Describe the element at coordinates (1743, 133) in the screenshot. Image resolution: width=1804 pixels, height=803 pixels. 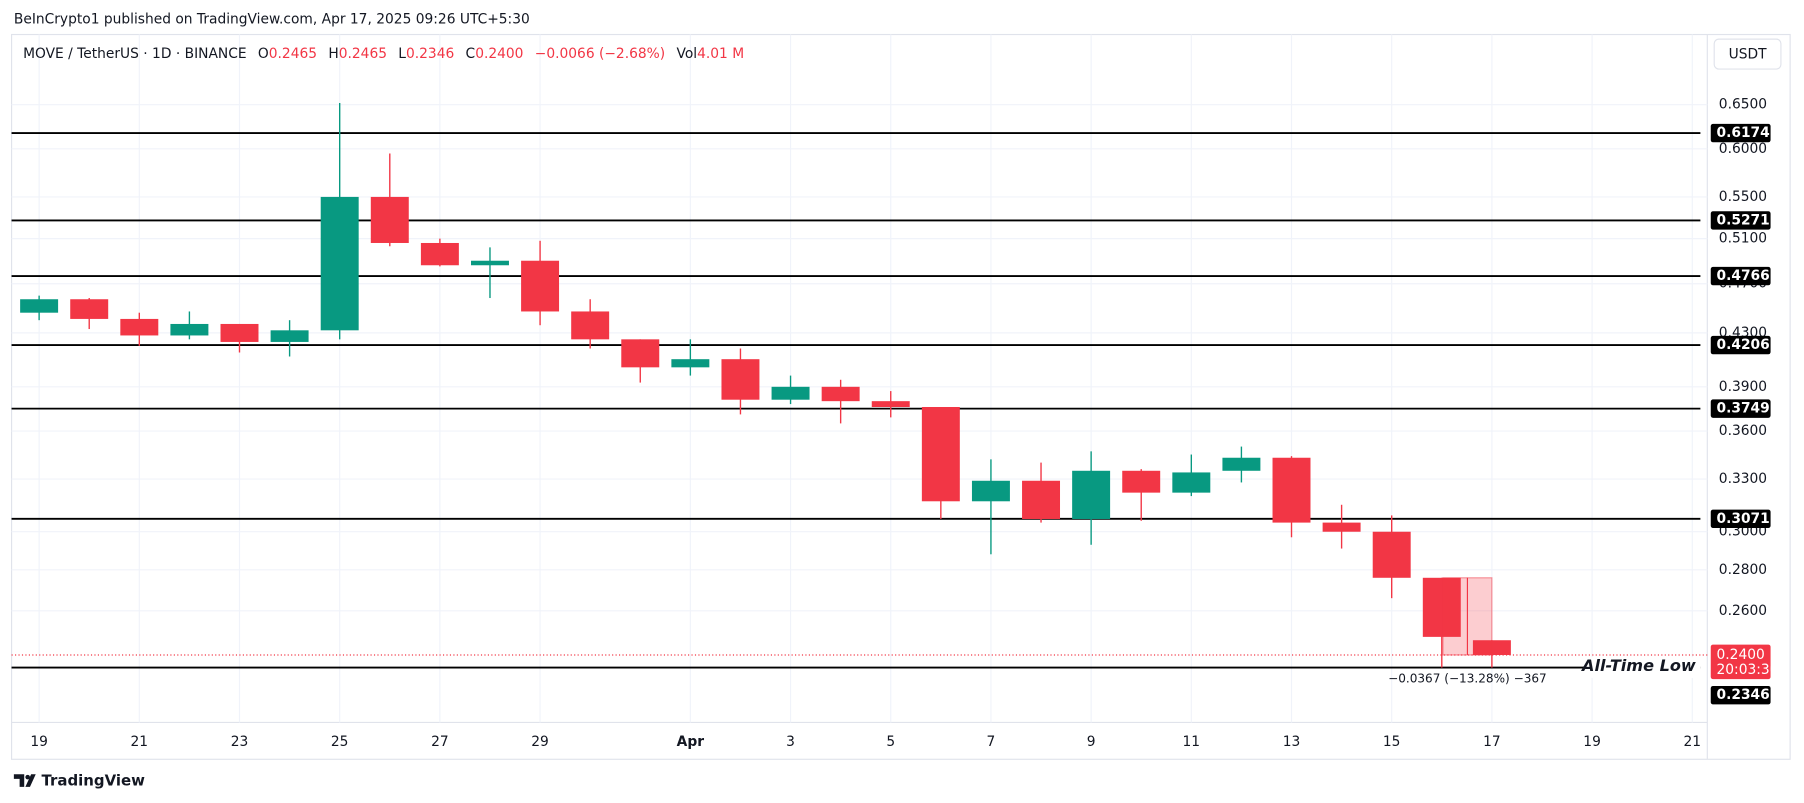
I see `level-label: 0.6174` at that location.